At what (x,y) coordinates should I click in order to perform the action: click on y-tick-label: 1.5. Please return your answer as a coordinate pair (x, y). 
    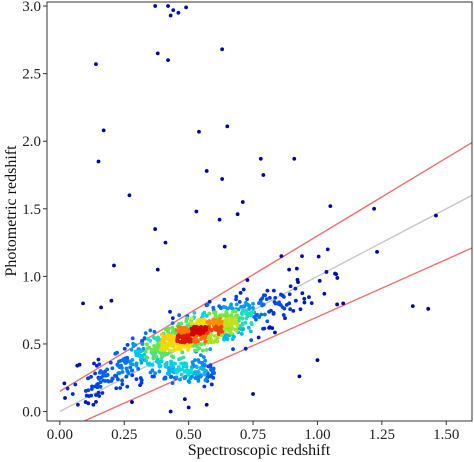
    Looking at the image, I should click on (31, 210).